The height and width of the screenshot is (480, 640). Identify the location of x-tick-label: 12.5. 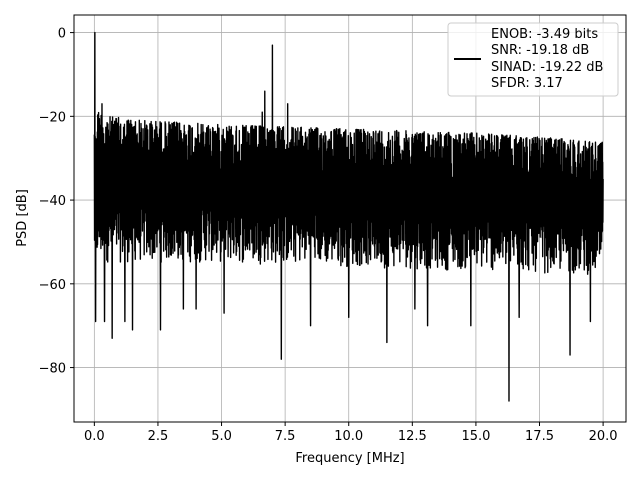
(412, 436).